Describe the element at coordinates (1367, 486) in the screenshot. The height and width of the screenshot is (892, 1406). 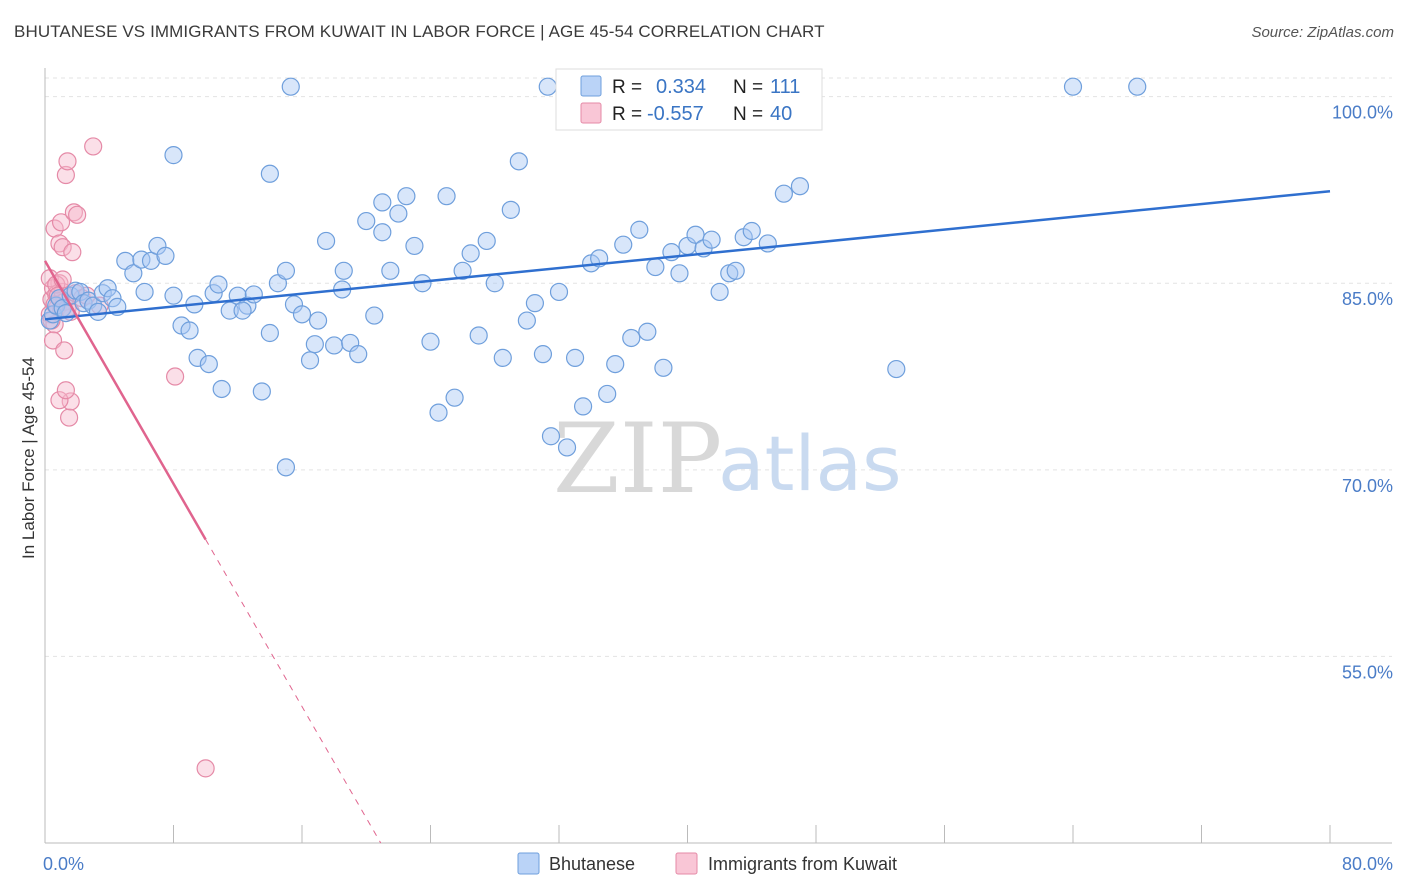
I see `y-tick-label: 70.0%` at that location.